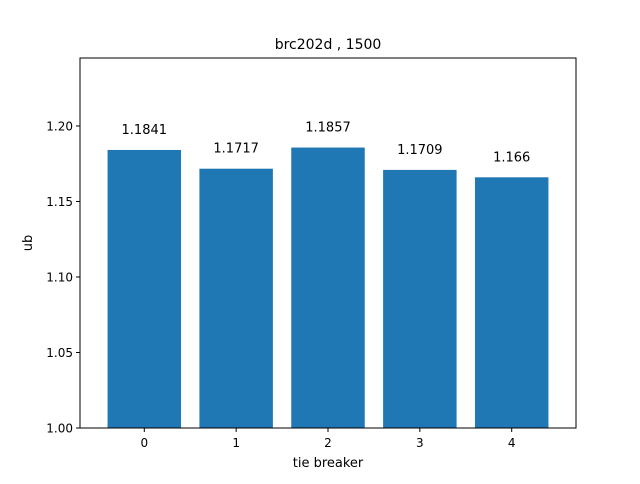 Image resolution: width=640 pixels, height=484 pixels. I want to click on value-label-2: 1.1857, so click(328, 128).